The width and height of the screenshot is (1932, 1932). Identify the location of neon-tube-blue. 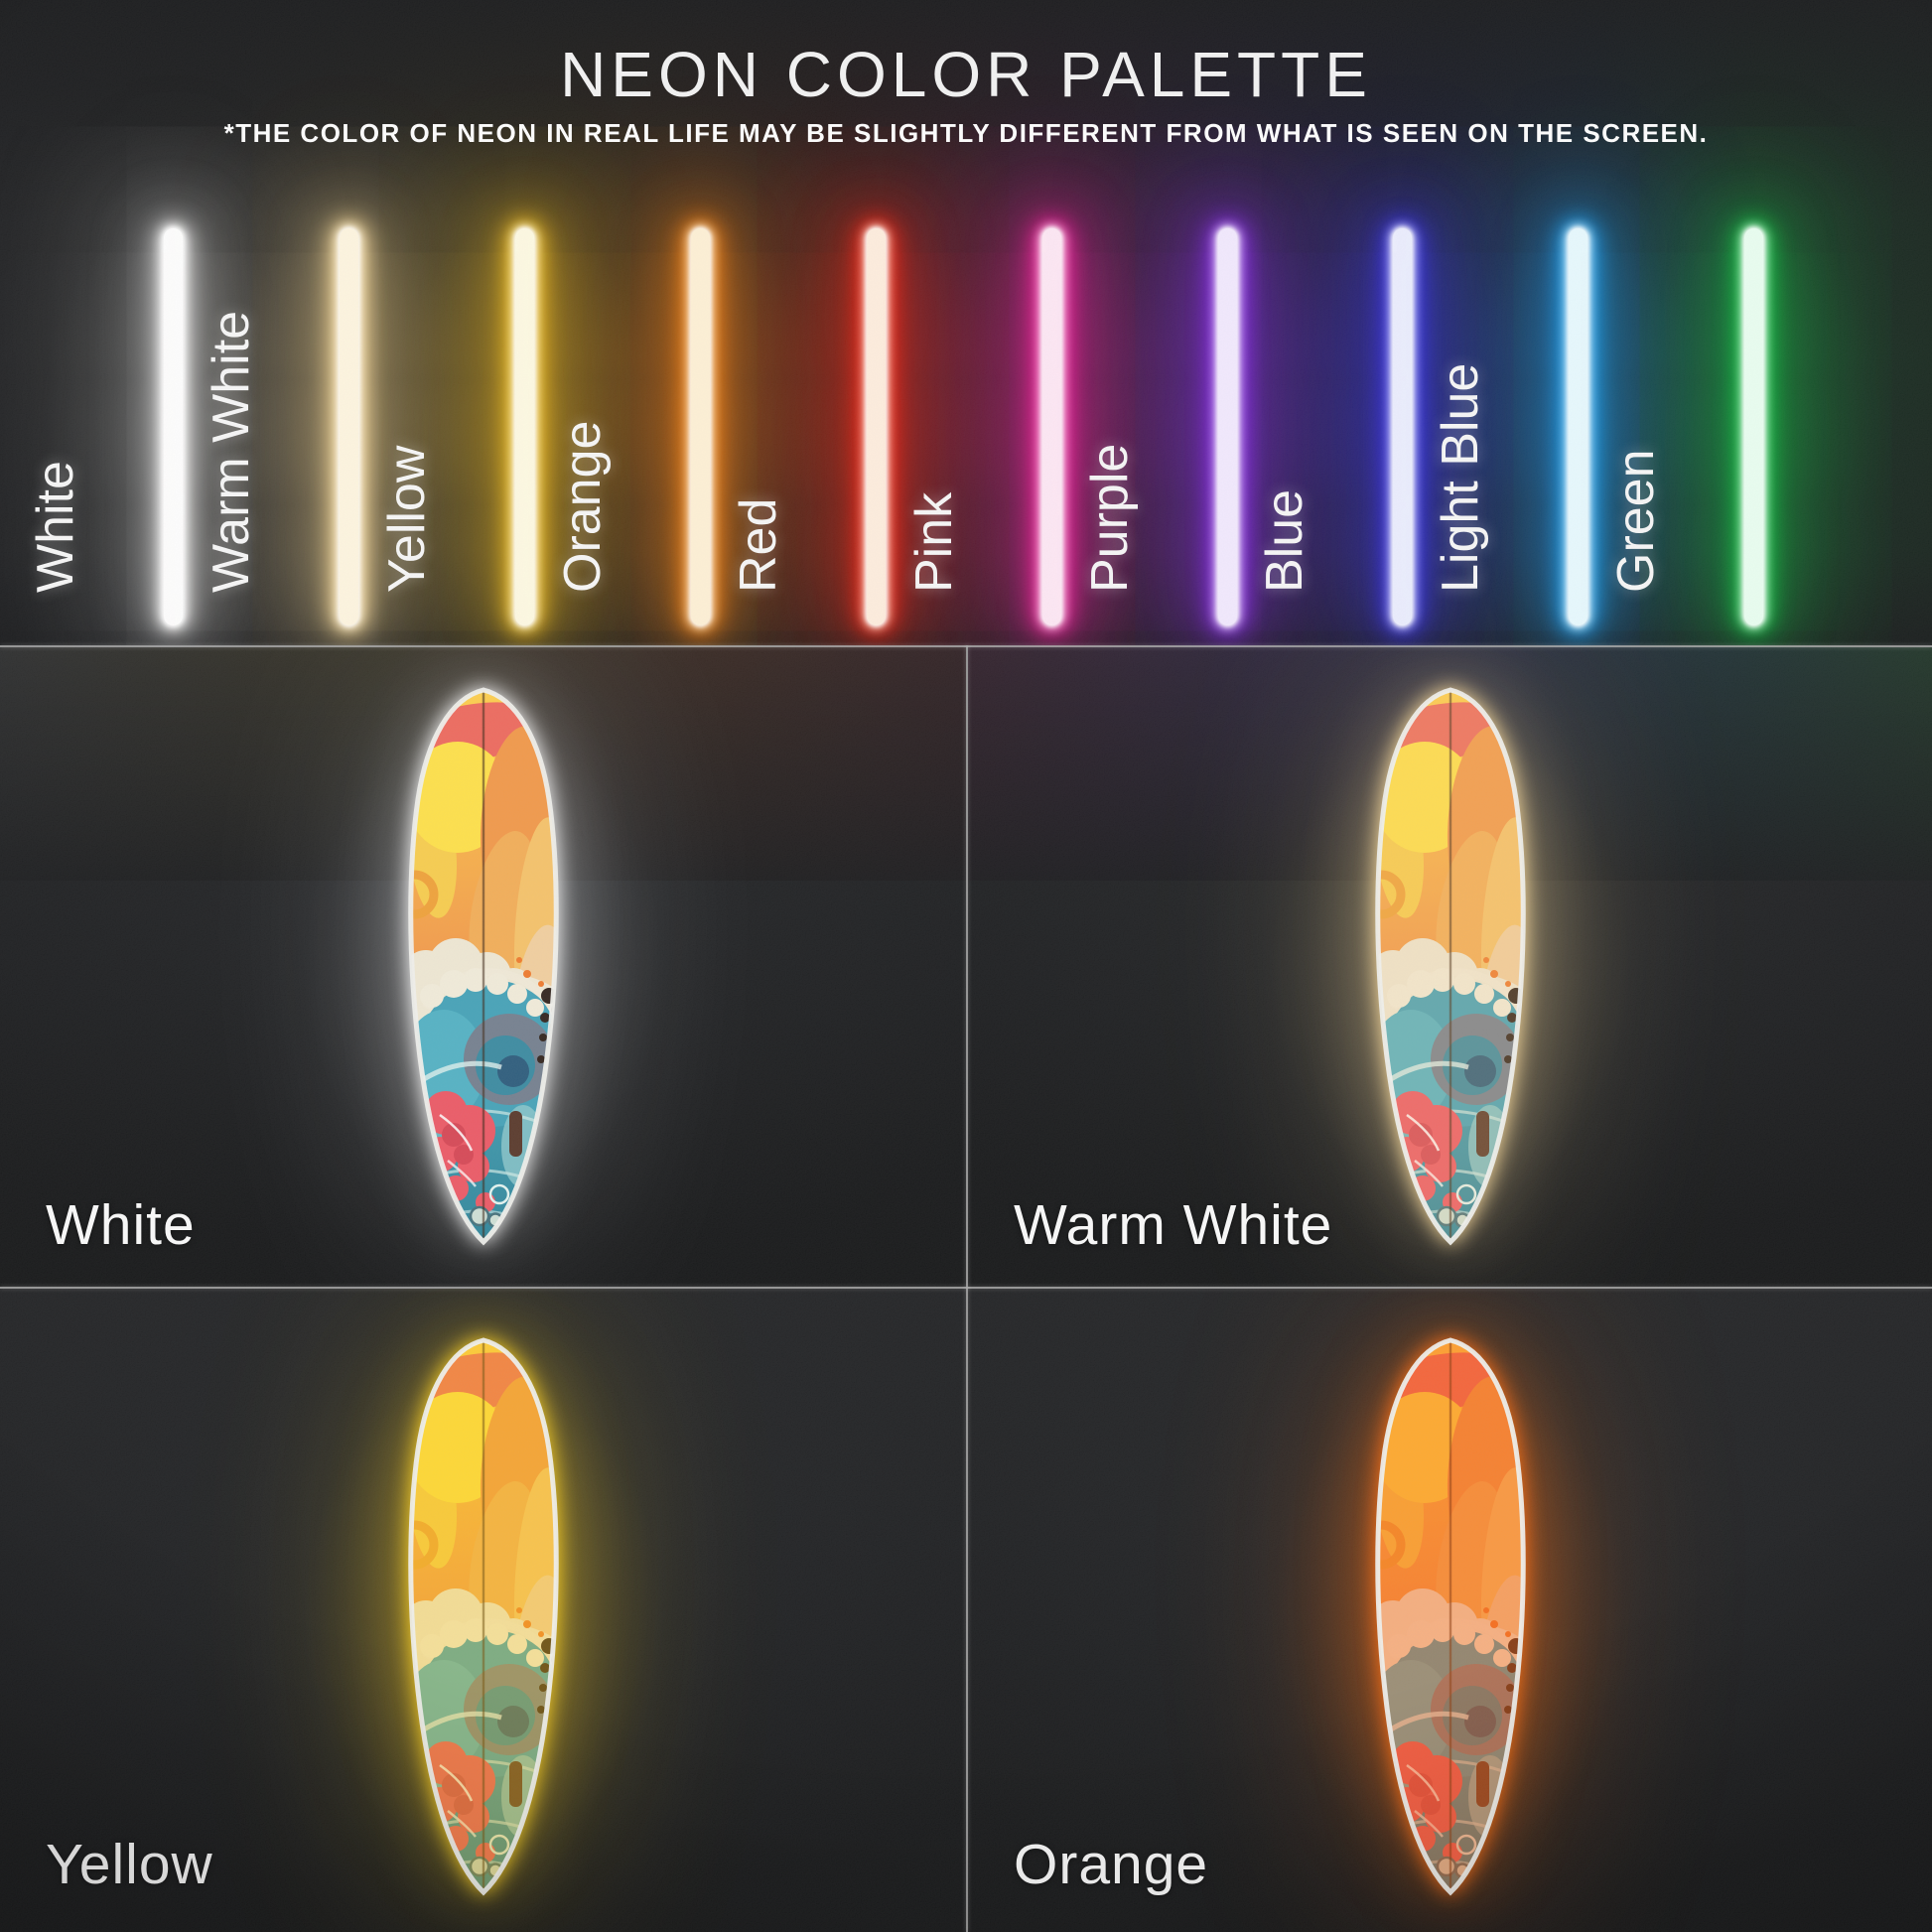
(1403, 426).